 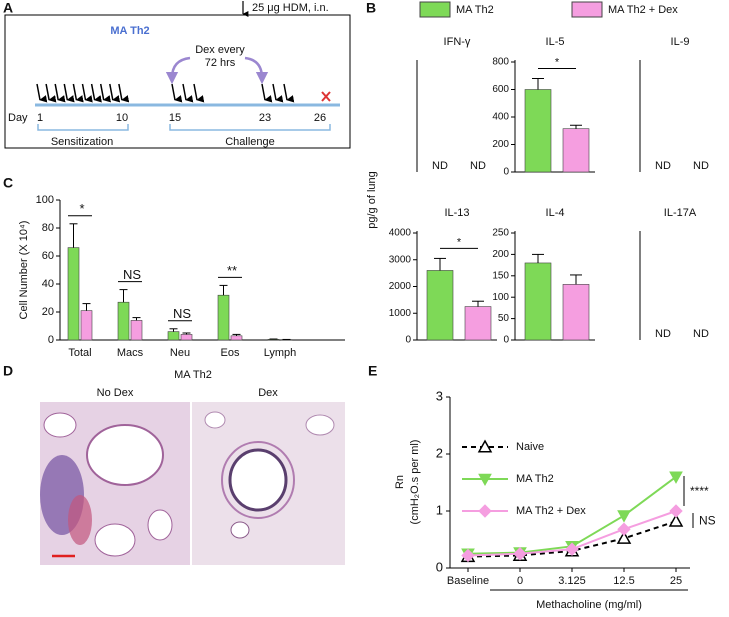 What do you see at coordinates (372, 371) in the screenshot?
I see `panel-label: E` at bounding box center [372, 371].